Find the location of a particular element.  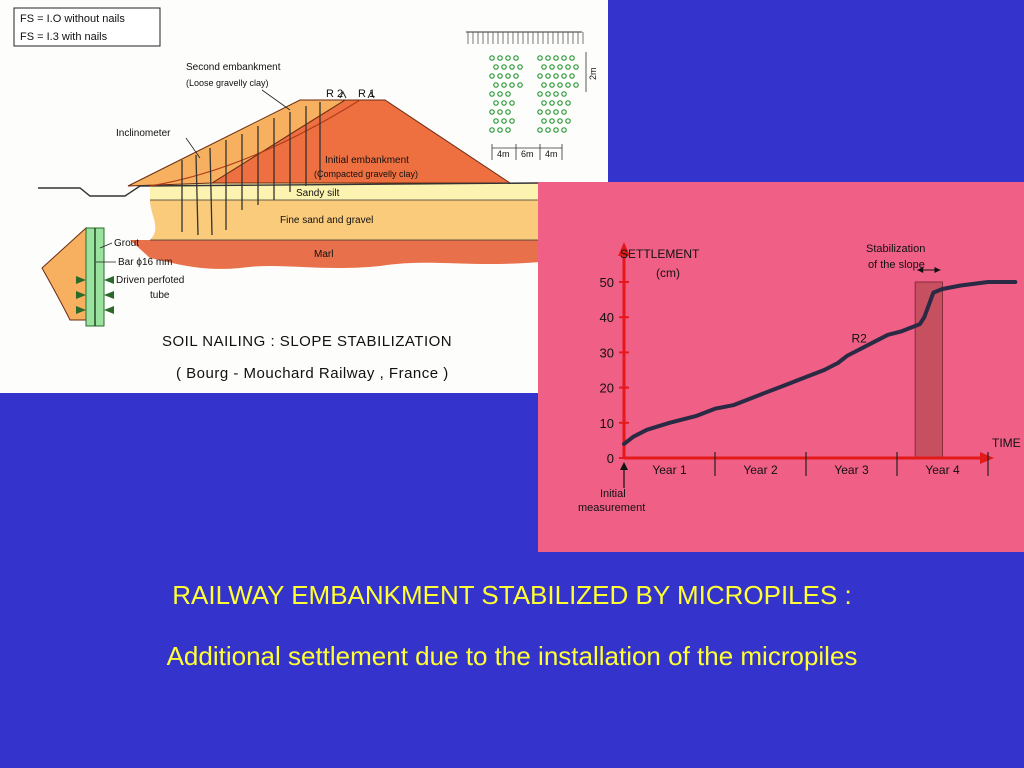

stabilization-band is located at coordinates (929, 370).